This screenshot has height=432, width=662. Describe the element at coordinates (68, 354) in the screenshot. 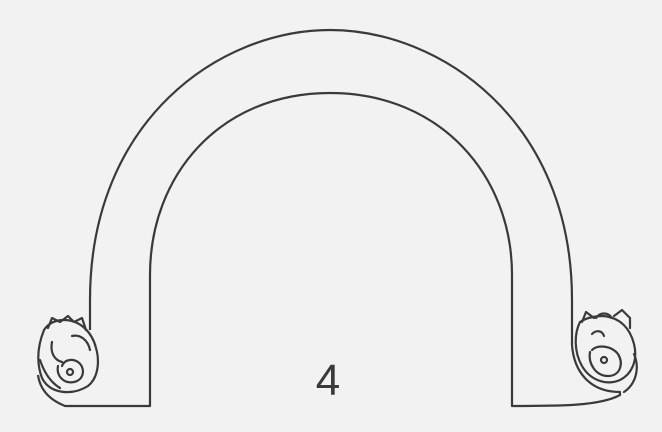

I see `left-animal-head` at that location.